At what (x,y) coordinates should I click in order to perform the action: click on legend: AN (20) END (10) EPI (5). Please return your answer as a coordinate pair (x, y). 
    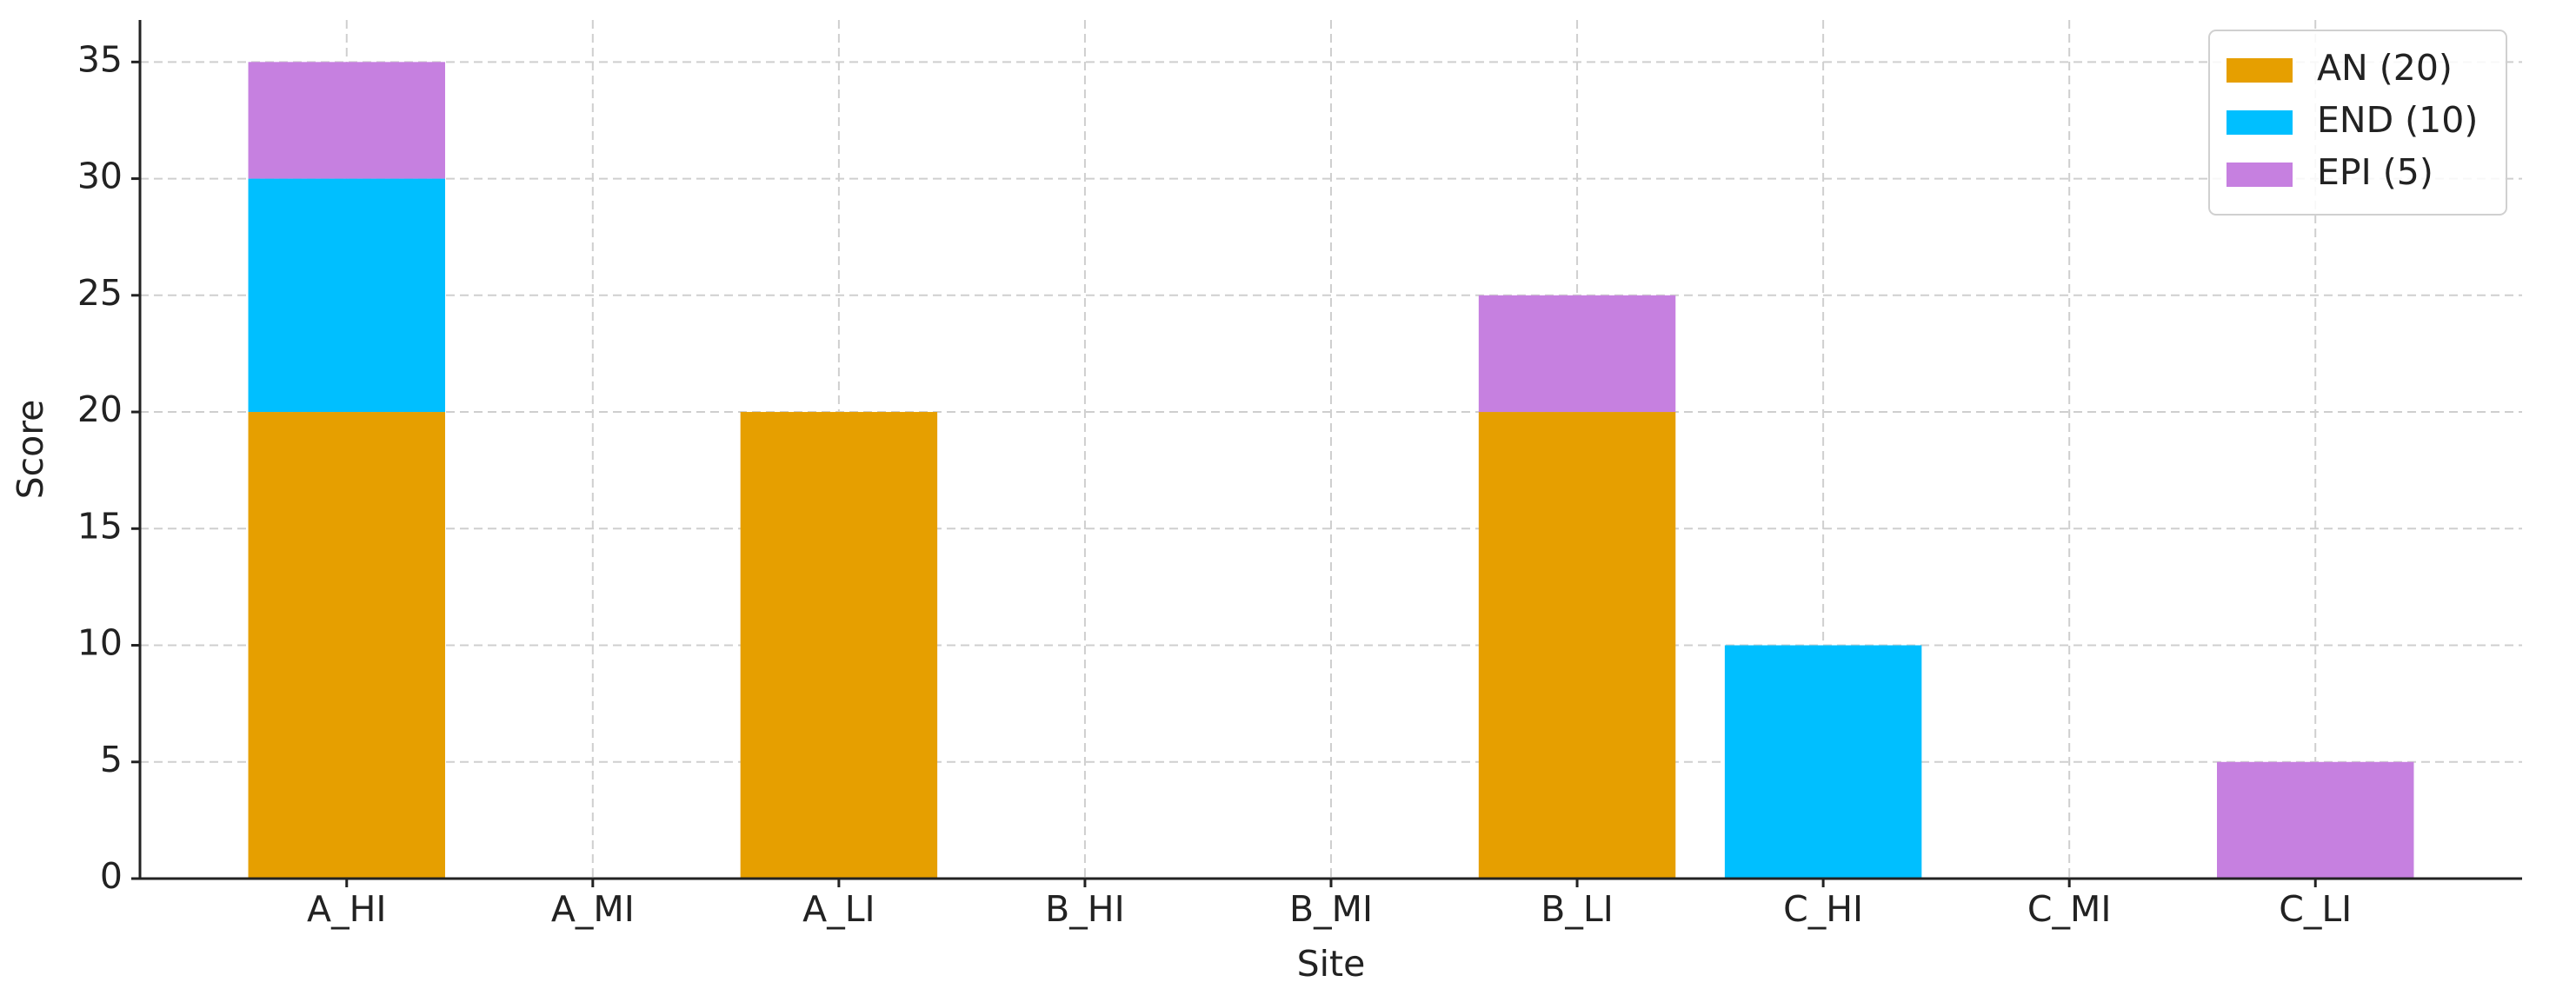
    Looking at the image, I should click on (2357, 123).